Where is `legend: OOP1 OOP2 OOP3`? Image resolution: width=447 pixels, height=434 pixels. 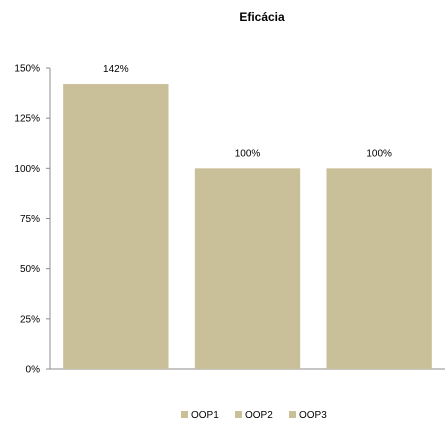 legend: OOP1 OOP2 OOP3 is located at coordinates (254, 415).